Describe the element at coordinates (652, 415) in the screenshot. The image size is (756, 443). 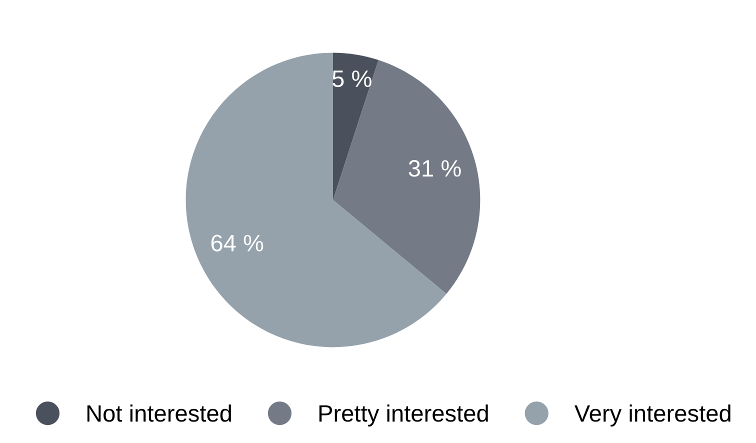
I see `legend-label: Very interested` at that location.